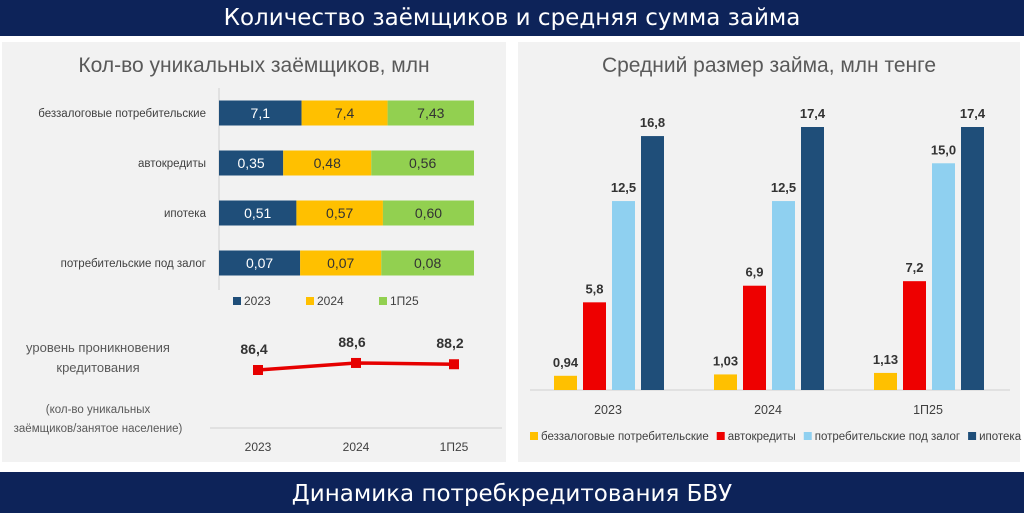  Describe the element at coordinates (887, 437) in the screenshot. I see `legend-label: потребительские под залог` at that location.